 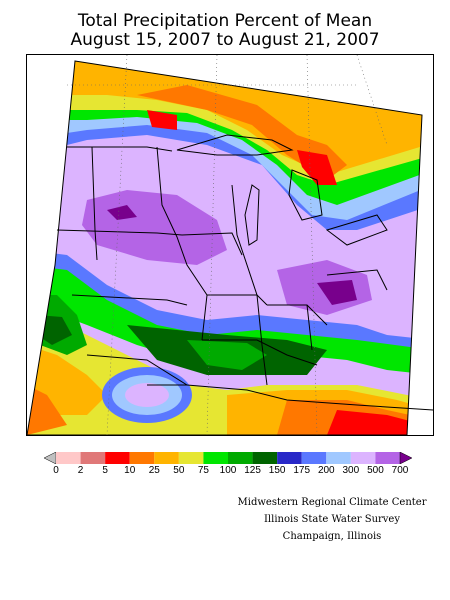 I want to click on map-date-range: August 15, 2007 to August 21, 2007, so click(x=225, y=40).